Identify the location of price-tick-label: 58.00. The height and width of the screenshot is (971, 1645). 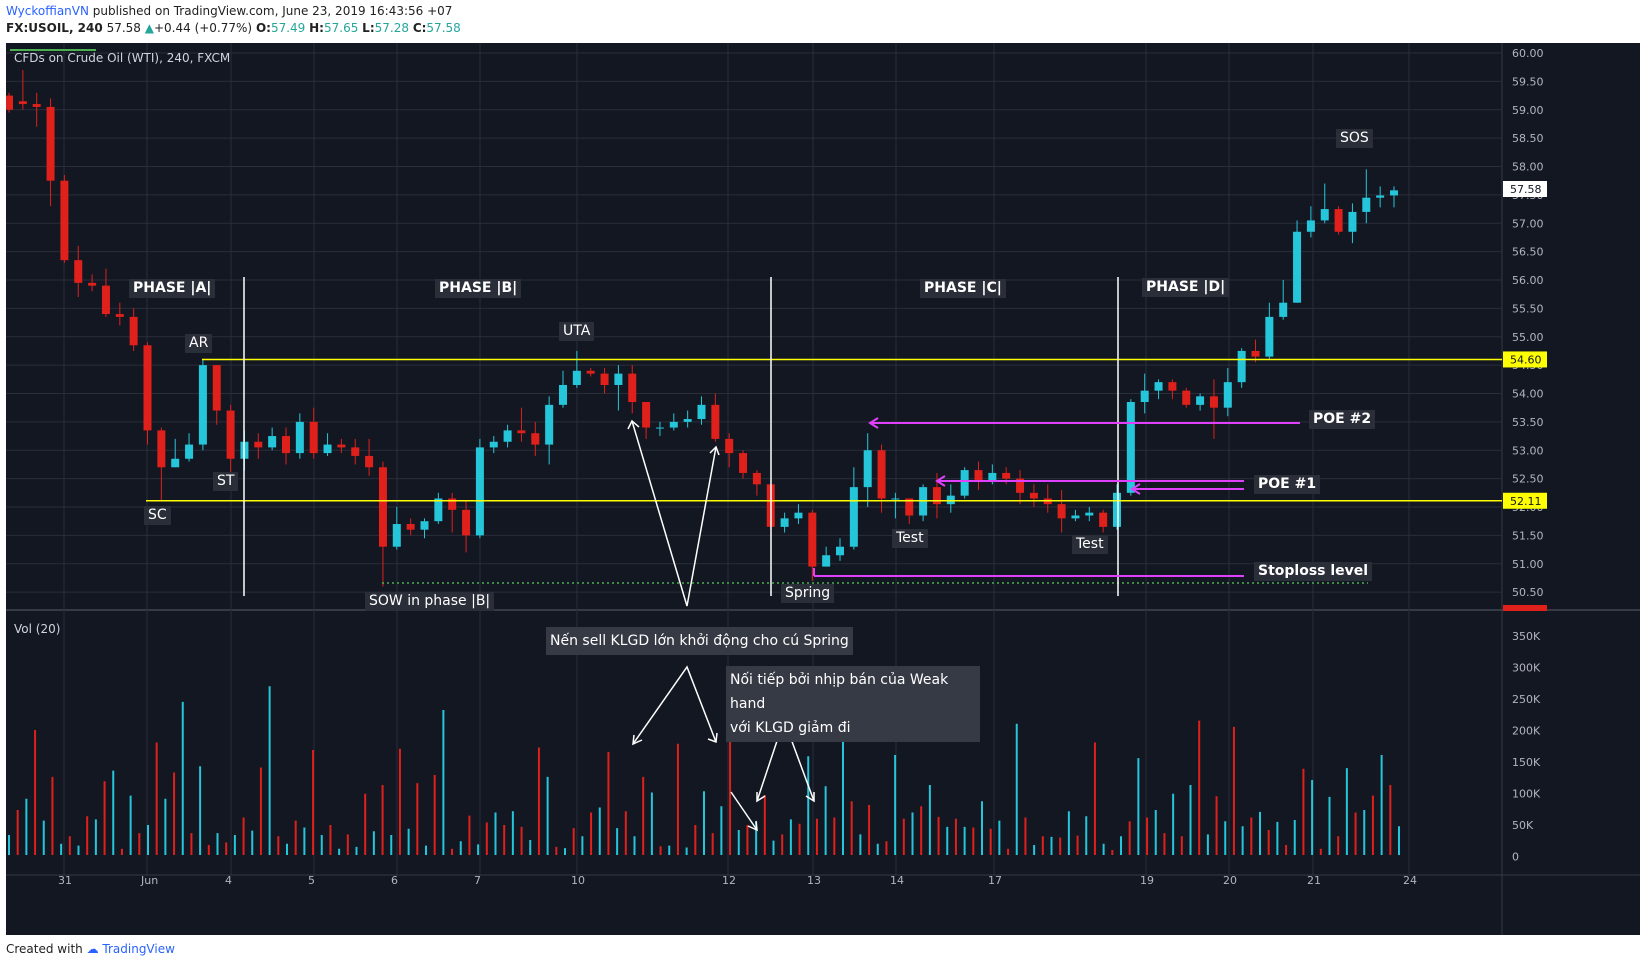
(1528, 167).